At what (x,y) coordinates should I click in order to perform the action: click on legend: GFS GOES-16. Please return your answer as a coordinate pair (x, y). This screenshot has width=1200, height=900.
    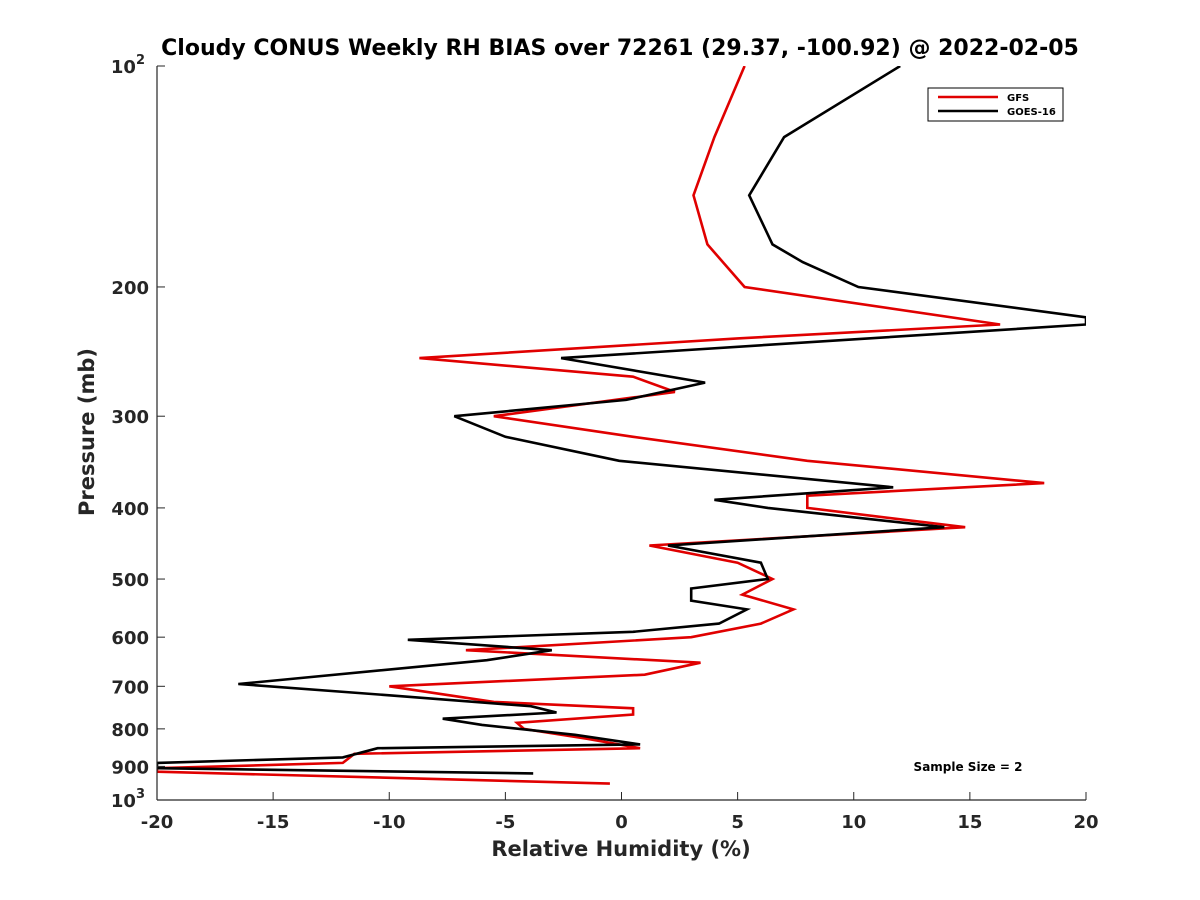
    Looking at the image, I should click on (995, 104).